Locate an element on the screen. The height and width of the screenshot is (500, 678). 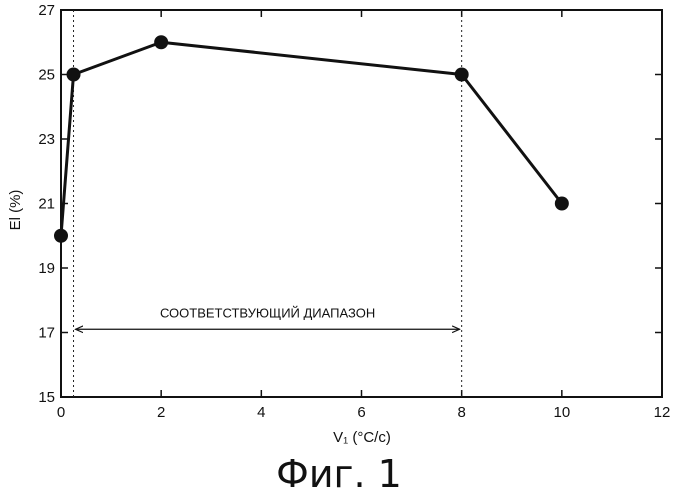
figure-caption: Фиг. 1 is located at coordinates (339, 474).